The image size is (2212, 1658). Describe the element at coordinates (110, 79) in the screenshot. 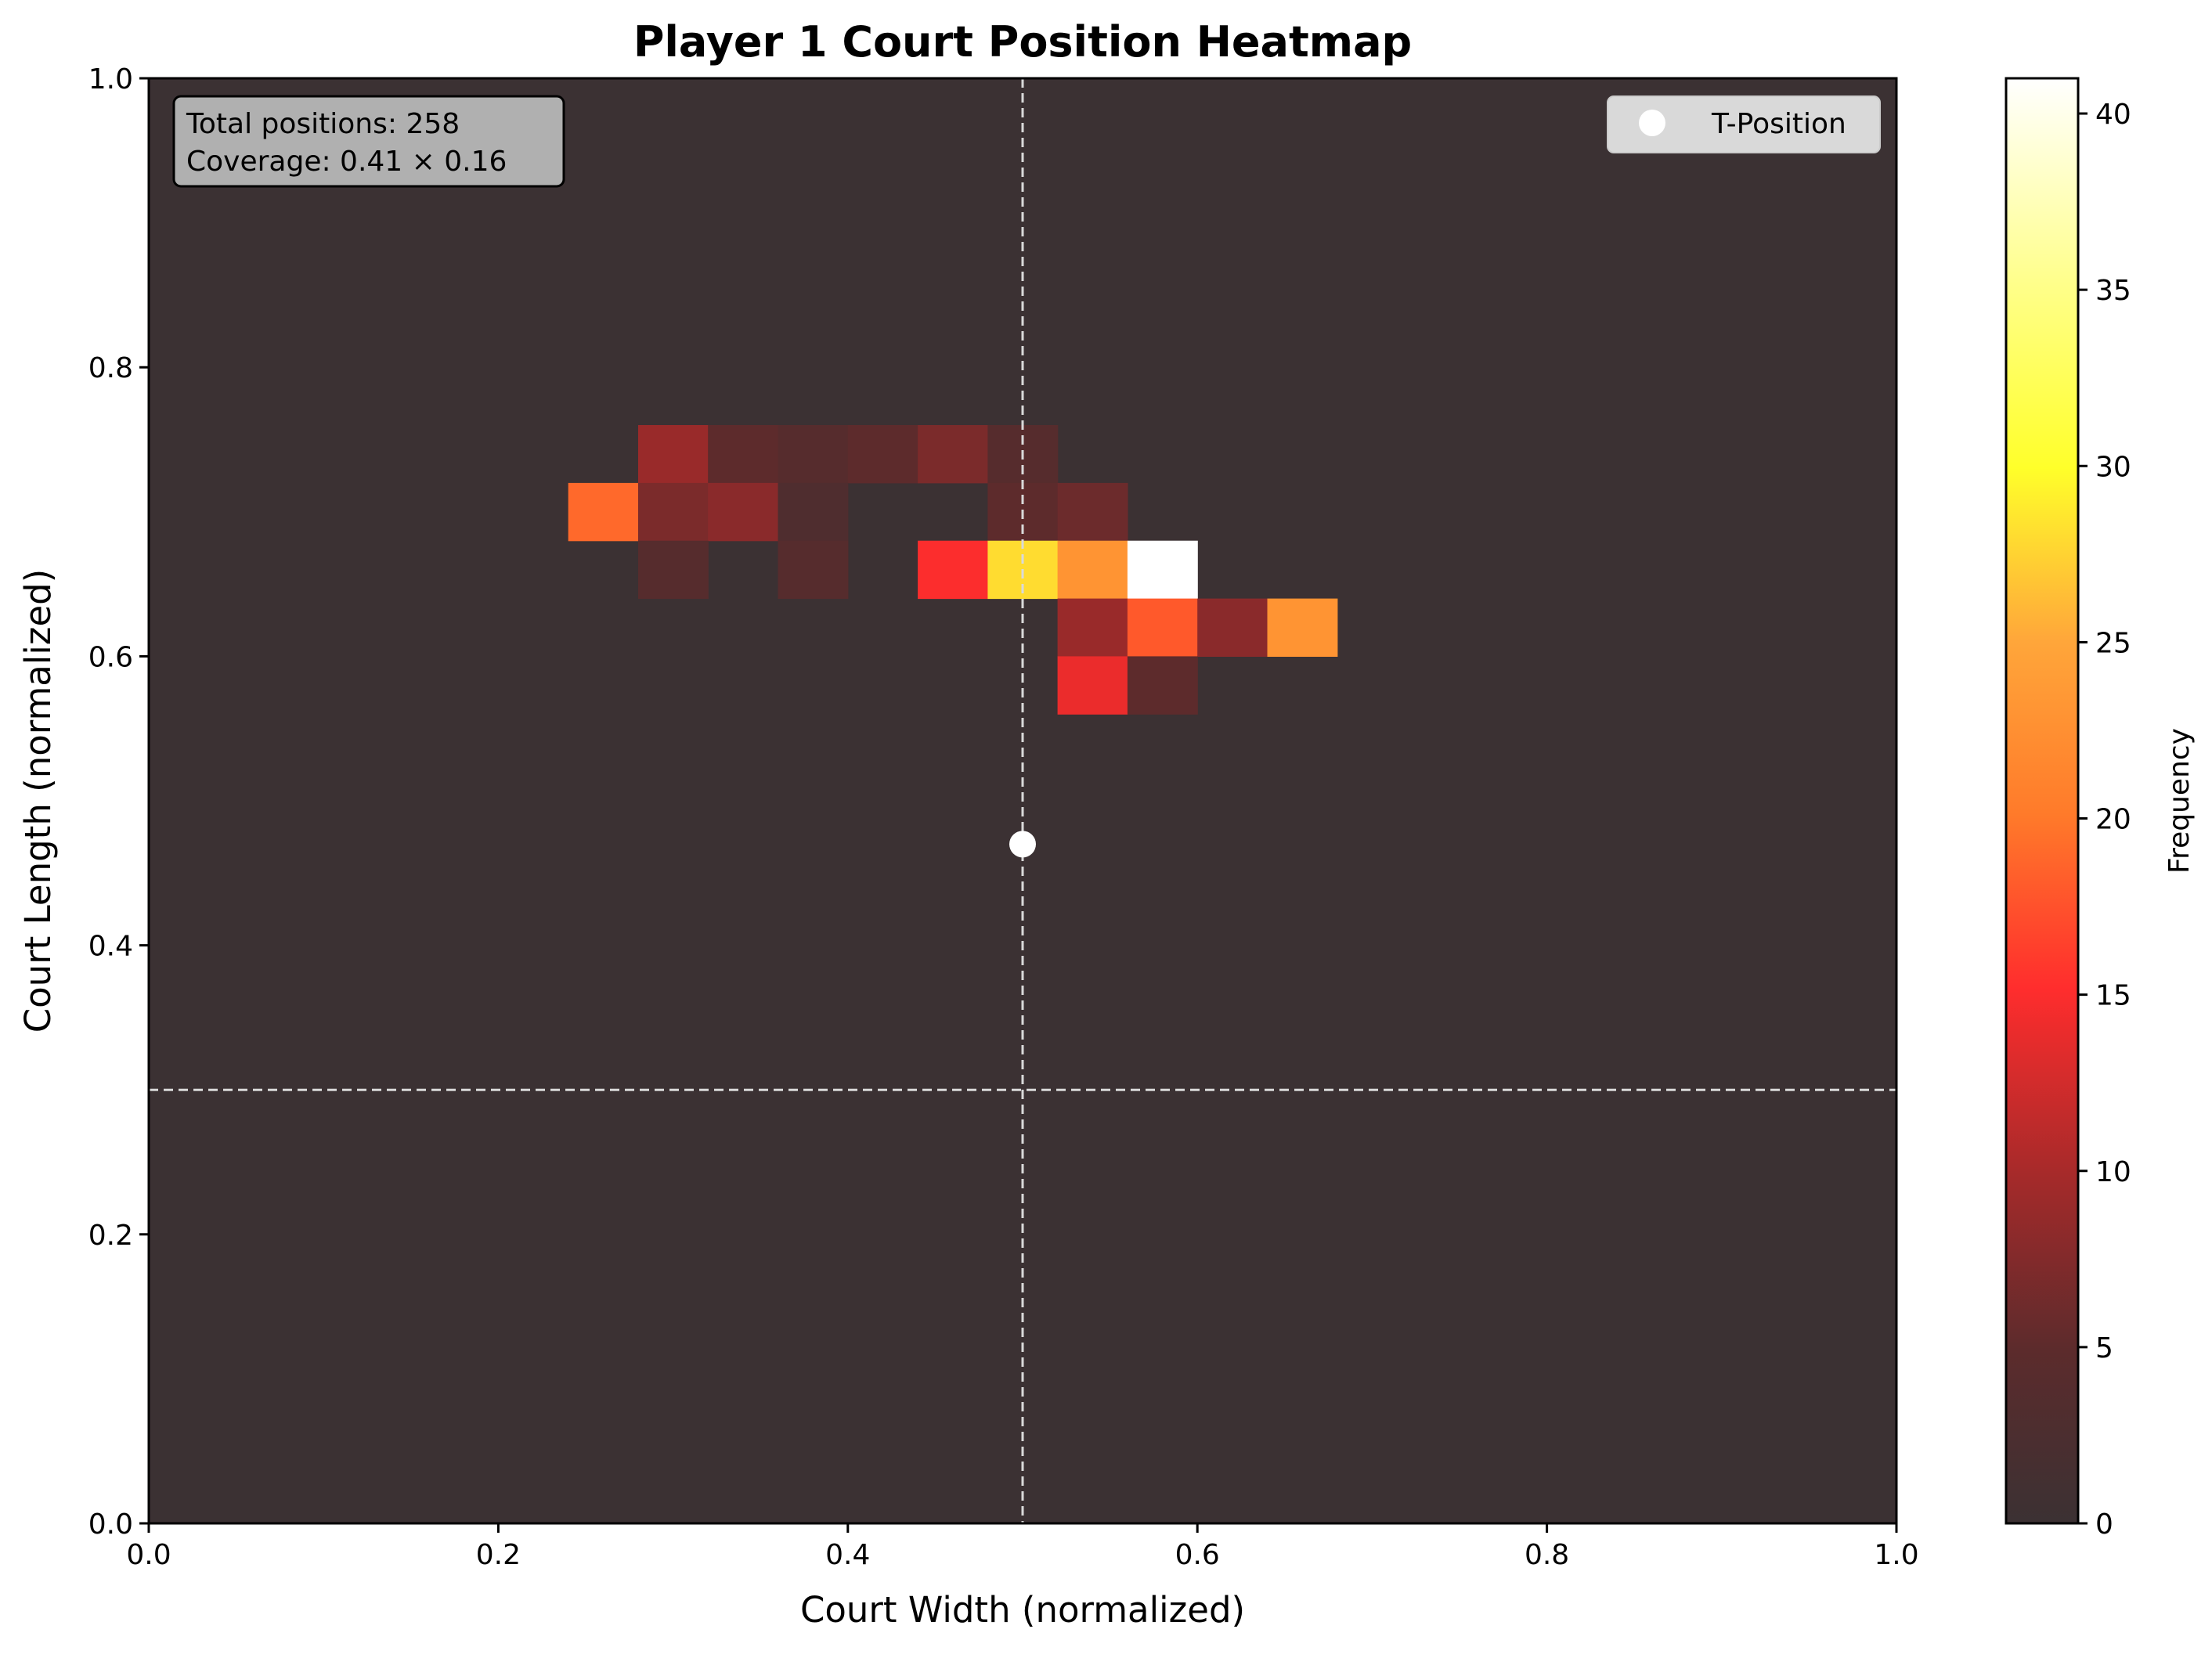

I see `y-tick-label: 1.0` at that location.